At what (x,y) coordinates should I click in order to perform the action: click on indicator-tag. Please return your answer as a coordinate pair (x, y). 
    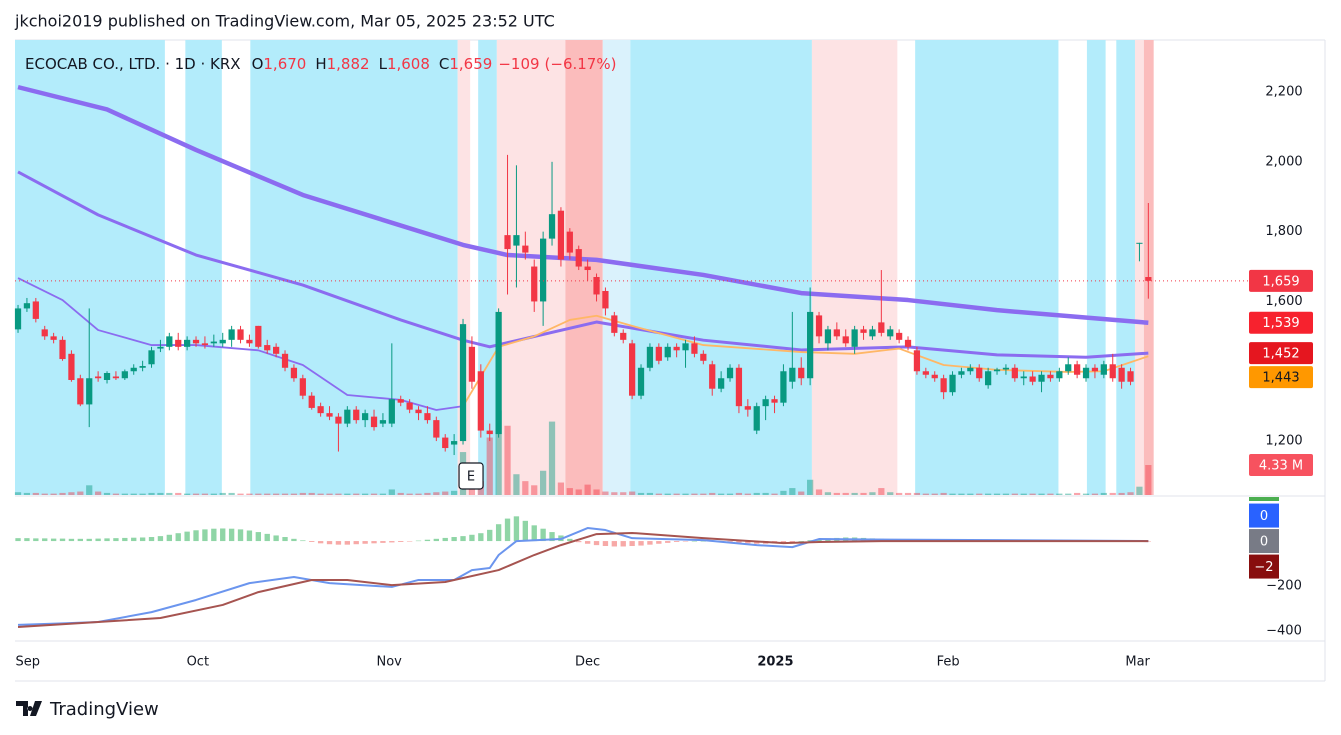
    Looking at the image, I should click on (1264, 515).